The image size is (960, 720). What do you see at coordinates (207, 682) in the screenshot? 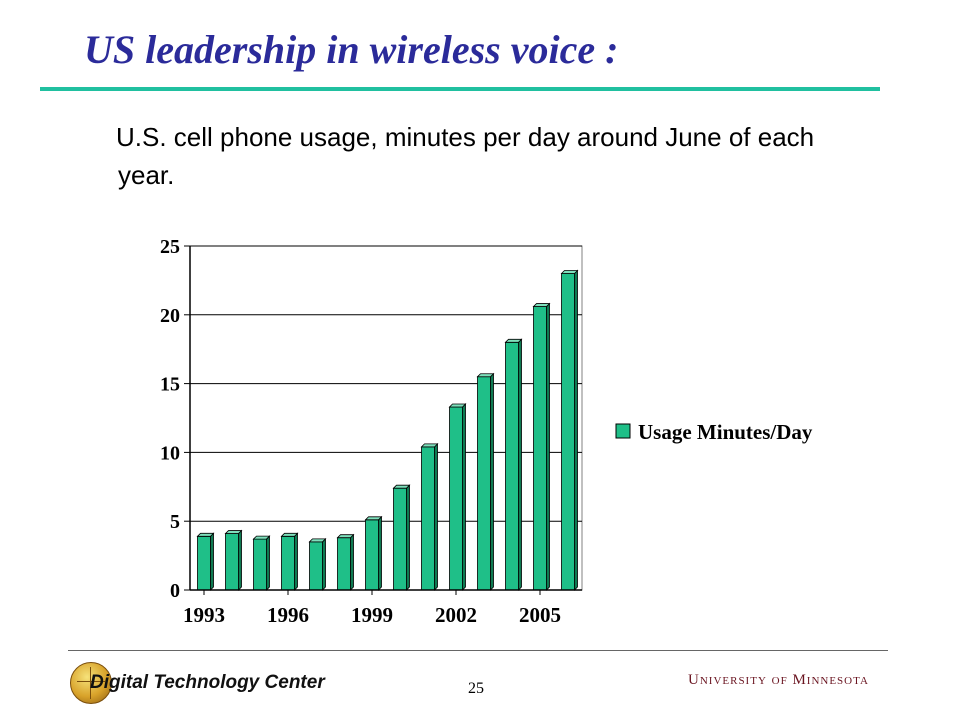
I see `dtc-logo-text: Digital Technology Center` at bounding box center [207, 682].